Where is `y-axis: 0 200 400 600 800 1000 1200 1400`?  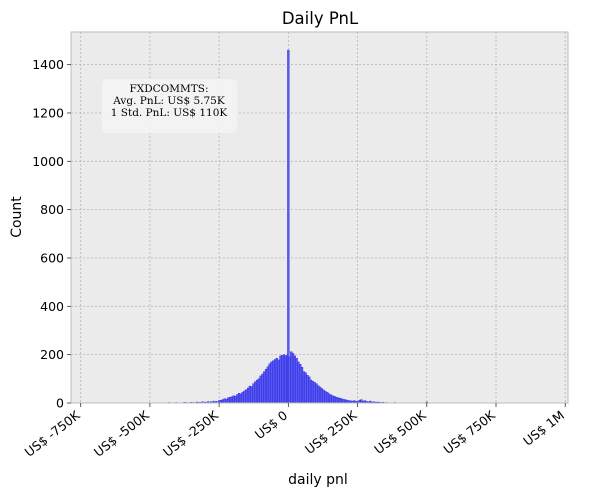
y-axis: 0 200 400 600 800 1000 1200 1400 is located at coordinates (51, 234).